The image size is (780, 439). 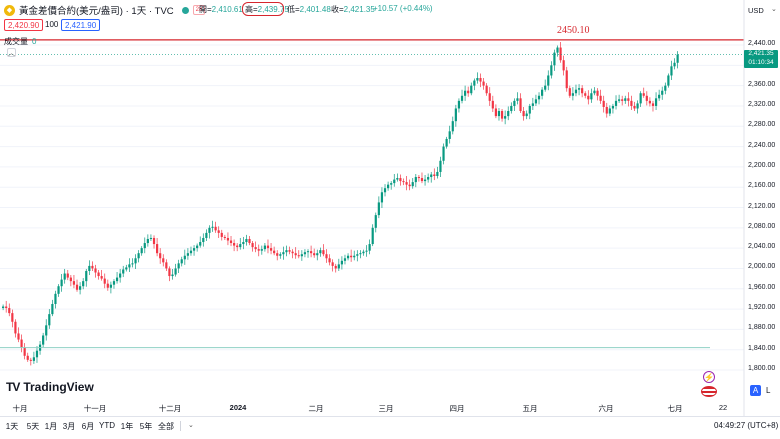 I want to click on market-status-icon, so click(x=185, y=10).